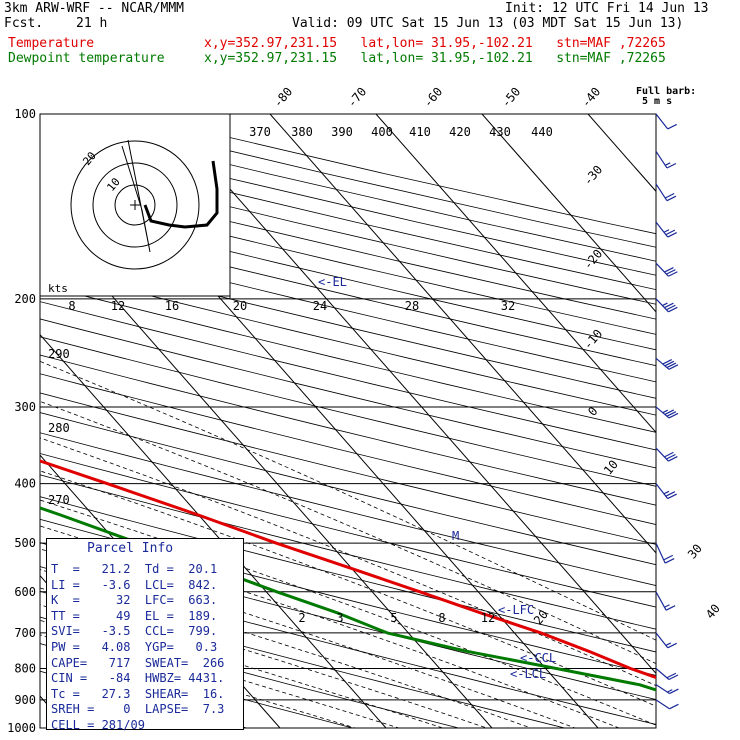 The width and height of the screenshot is (740, 740). I want to click on mixing-ratio-tick-label: 2, so click(301, 618).